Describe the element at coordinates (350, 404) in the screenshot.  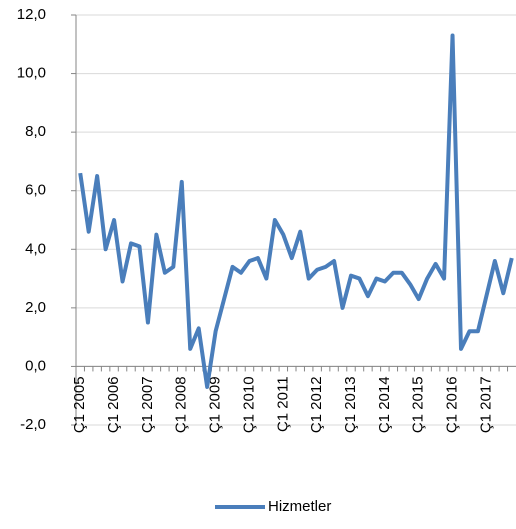
I see `x-tick-label: Ç1 2013` at that location.